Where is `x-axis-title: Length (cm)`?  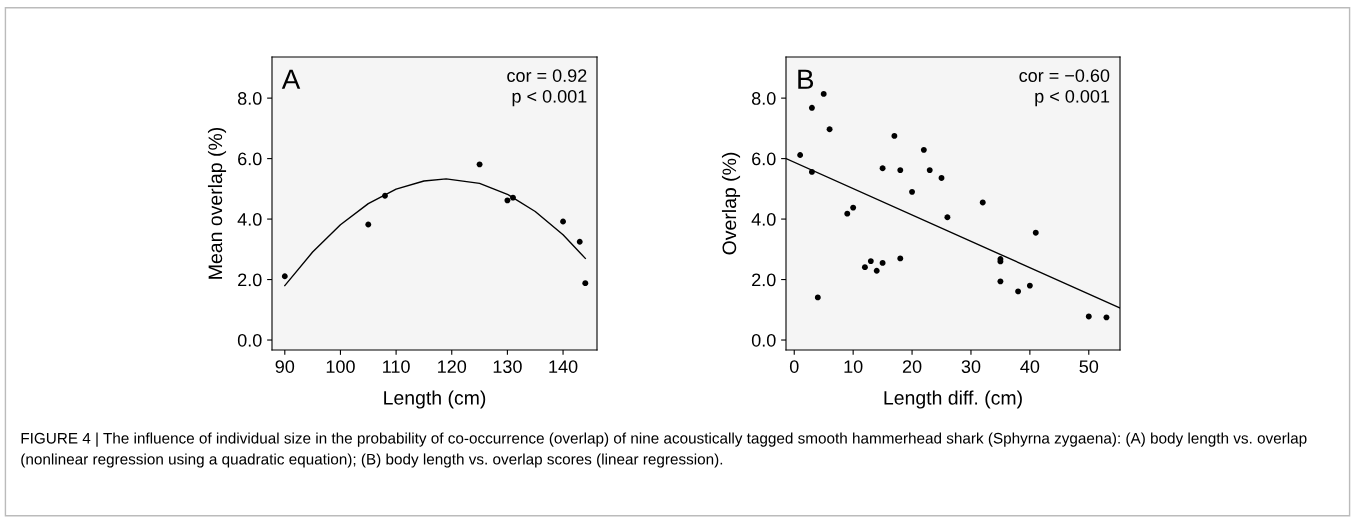
x-axis-title: Length (cm) is located at coordinates (435, 399).